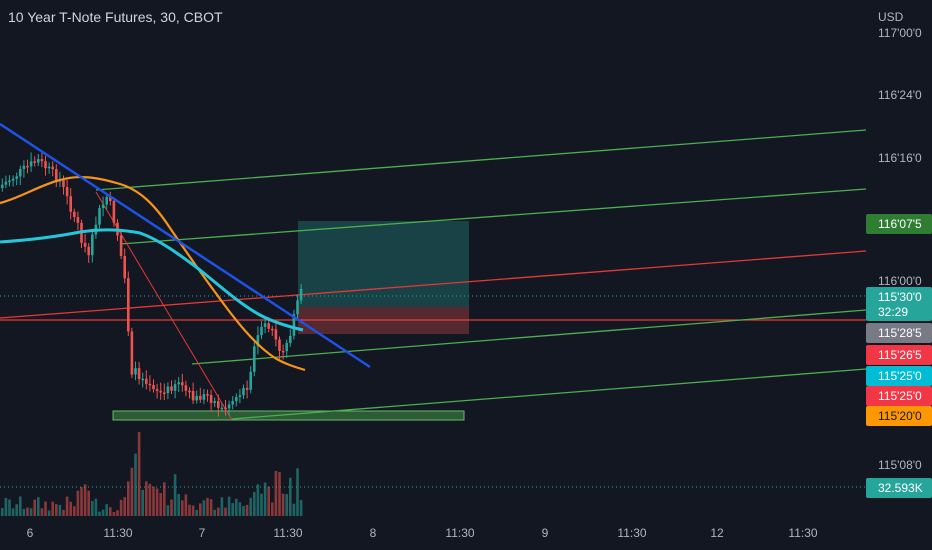 This screenshot has width=932, height=550. Describe the element at coordinates (383, 264) in the screenshot. I see `position-target-zone` at that location.